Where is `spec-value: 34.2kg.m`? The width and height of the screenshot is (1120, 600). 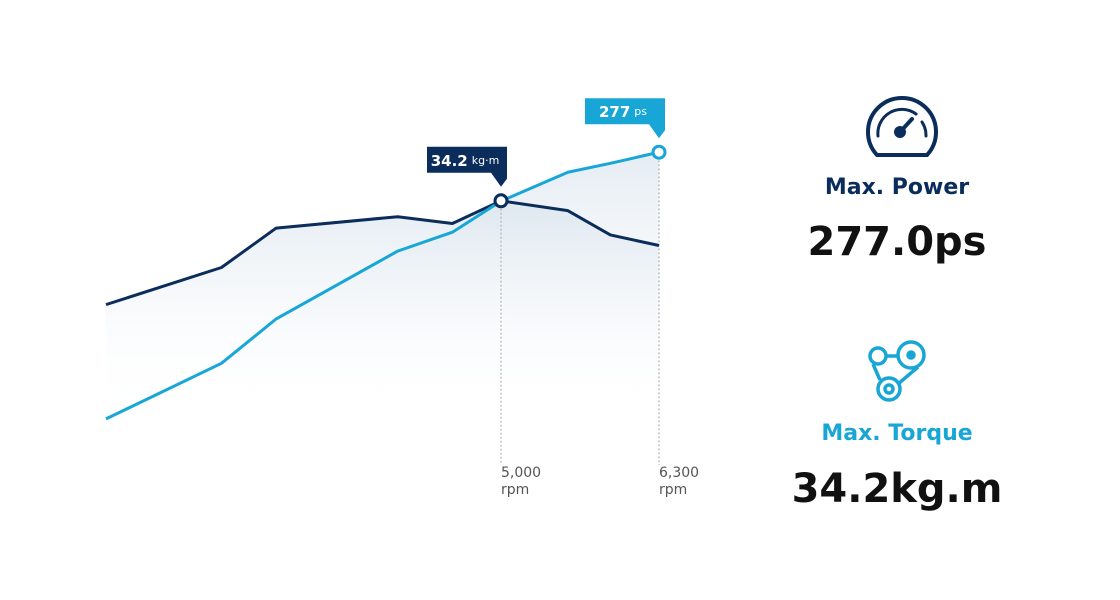 spec-value: 34.2kg.m is located at coordinates (897, 489).